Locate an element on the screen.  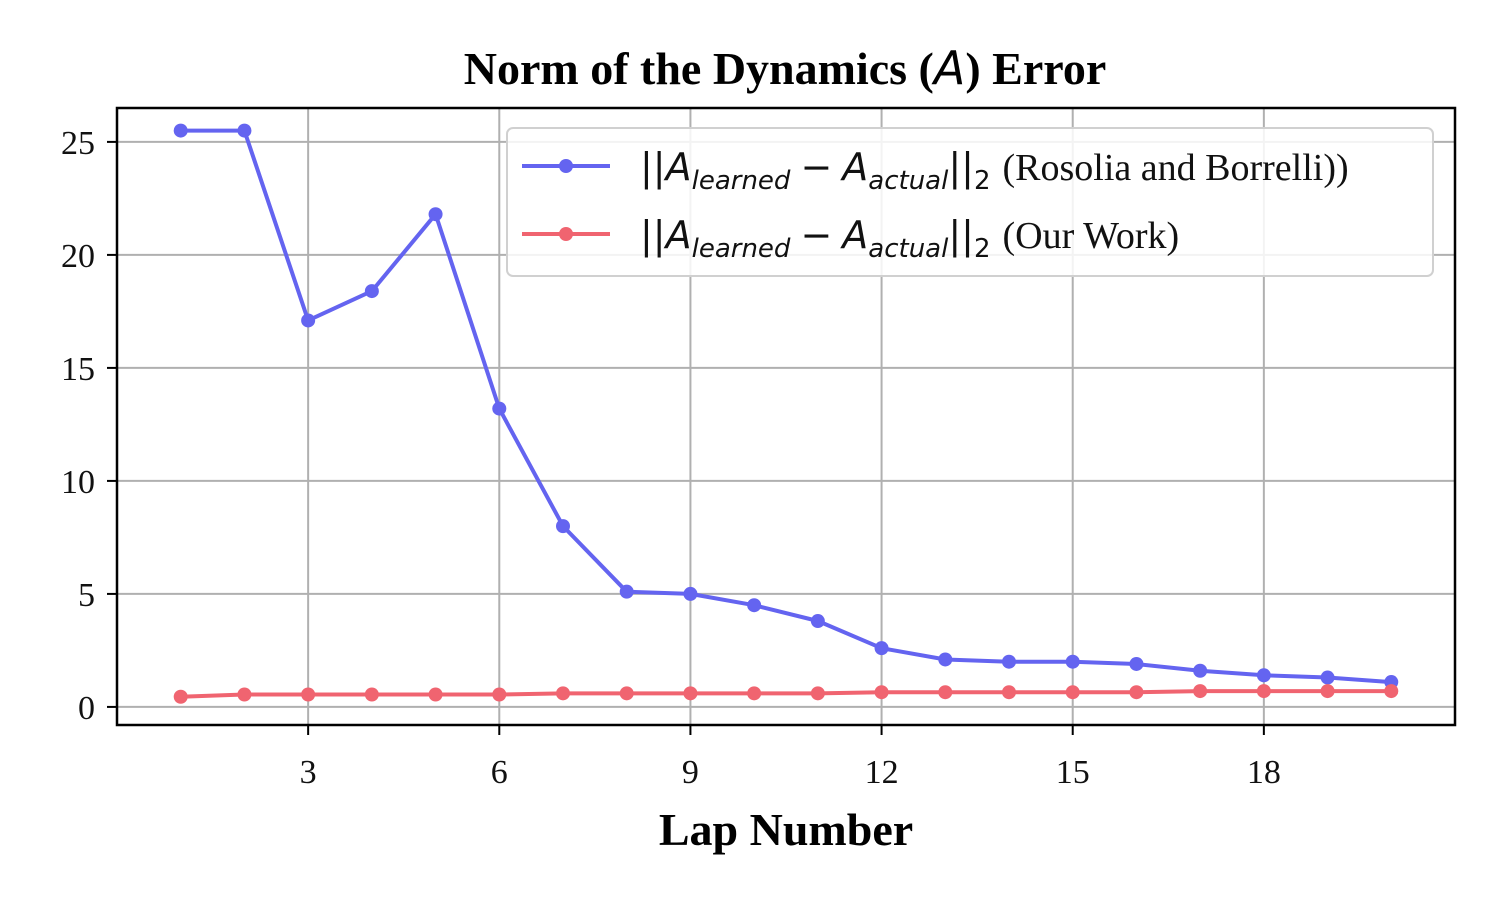
y-tick-label: 25 is located at coordinates (78, 143).